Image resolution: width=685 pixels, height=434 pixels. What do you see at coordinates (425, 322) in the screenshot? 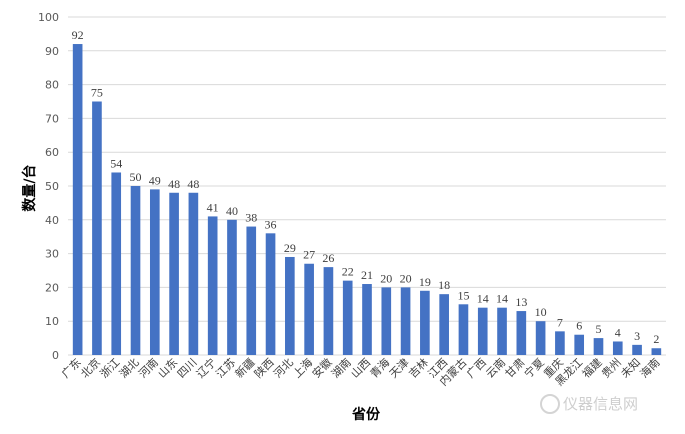
I see `bar-吉林` at bounding box center [425, 322].